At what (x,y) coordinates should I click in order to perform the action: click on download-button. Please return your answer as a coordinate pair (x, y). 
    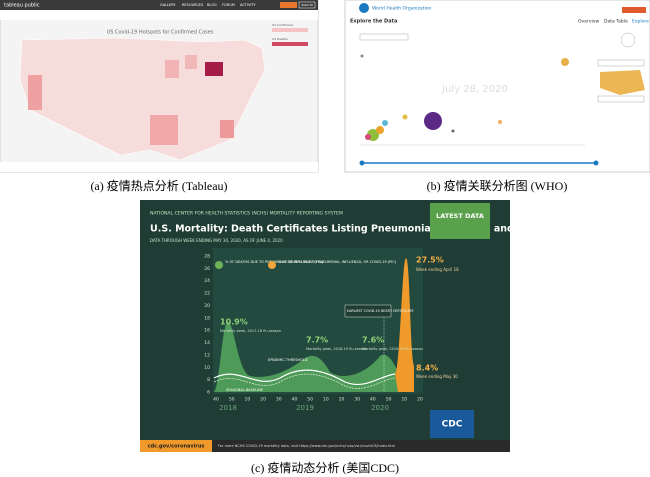
    Looking at the image, I should click on (634, 10).